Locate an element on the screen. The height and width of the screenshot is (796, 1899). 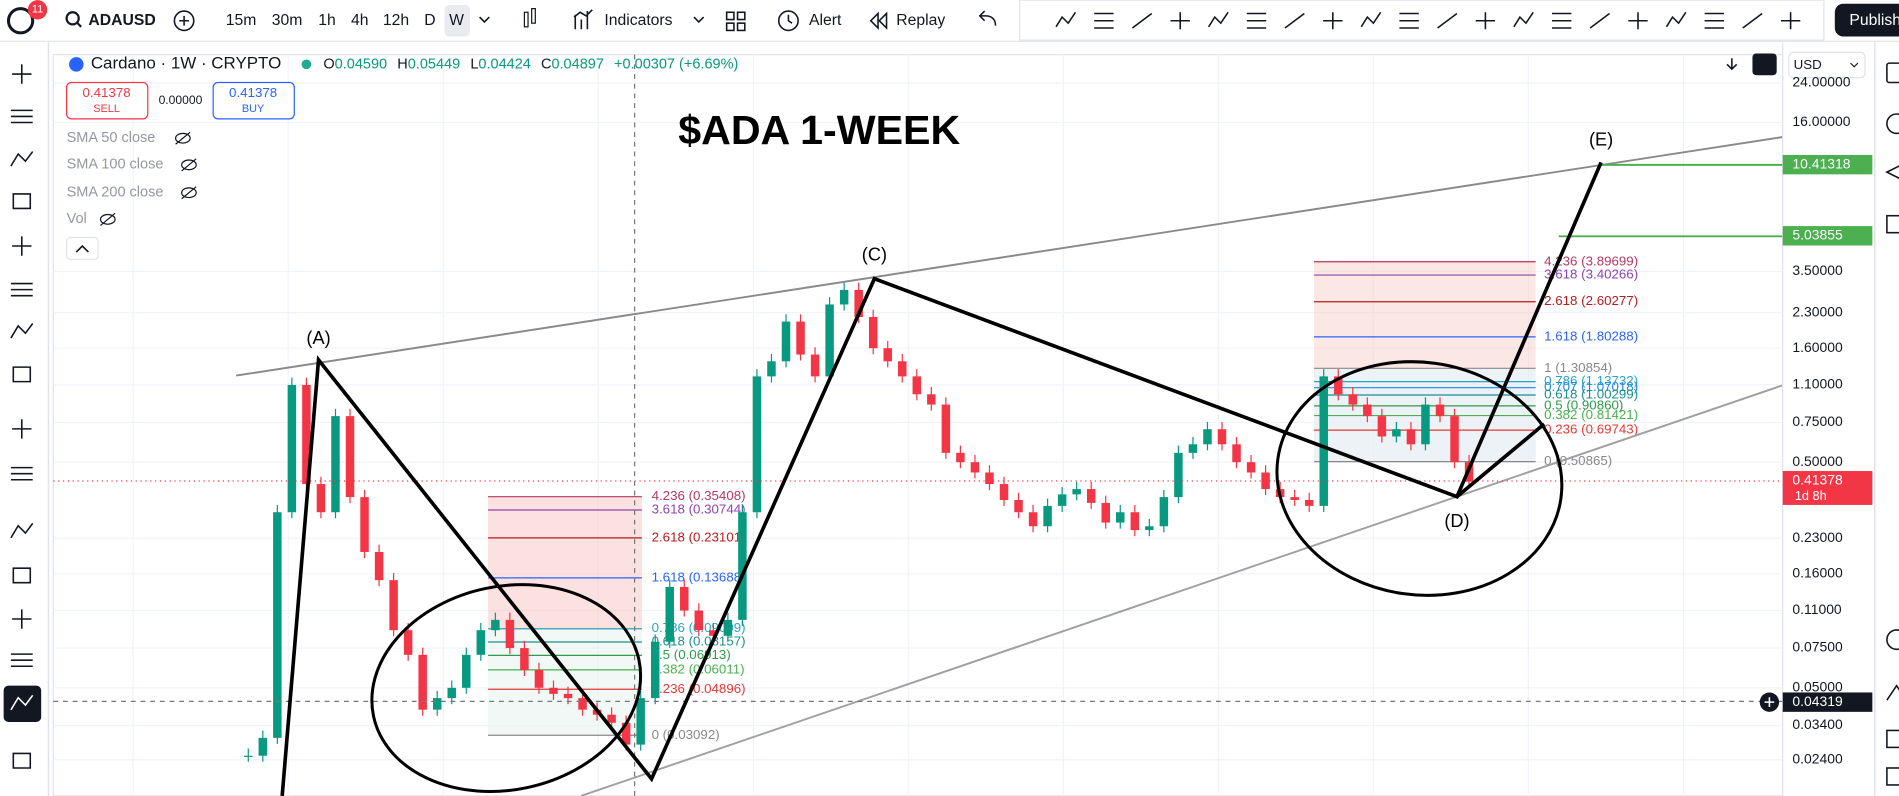
help-icon is located at coordinates (1892, 776).